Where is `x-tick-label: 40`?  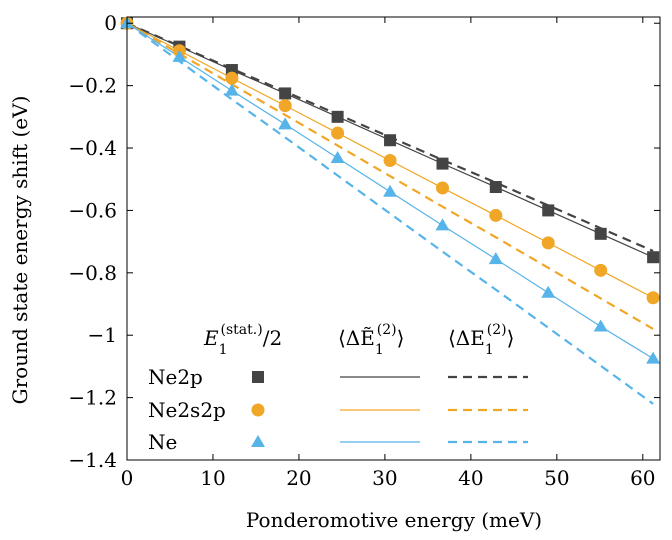
x-tick-label: 40 is located at coordinates (470, 478).